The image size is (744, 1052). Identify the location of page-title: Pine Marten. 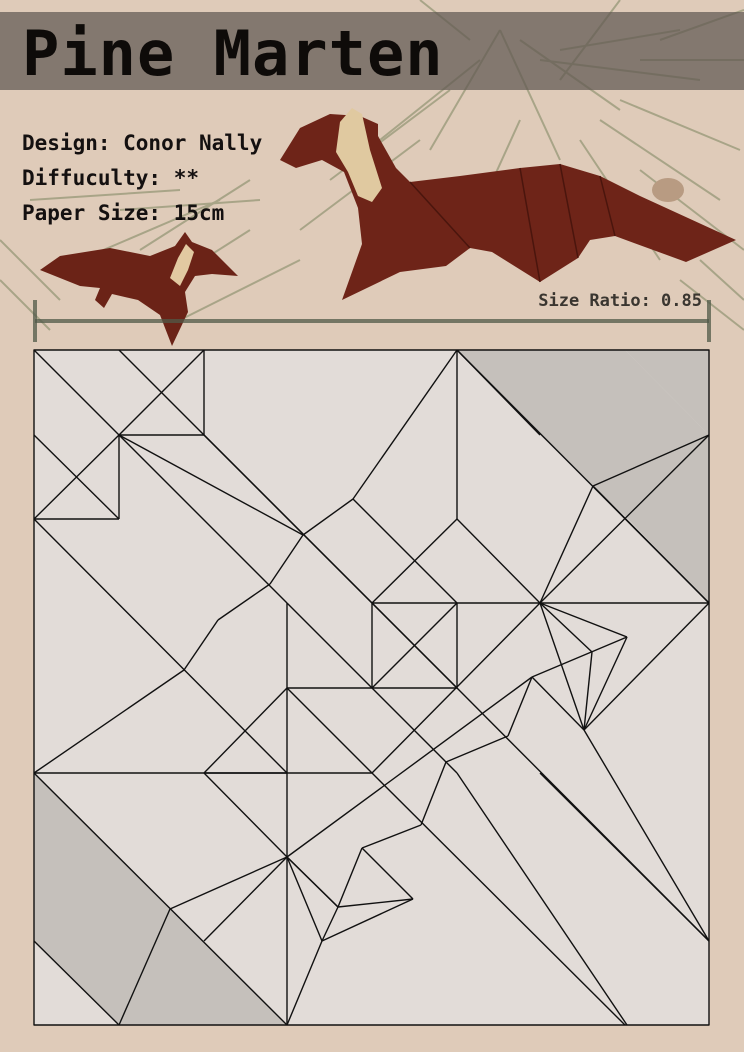
(233, 53).